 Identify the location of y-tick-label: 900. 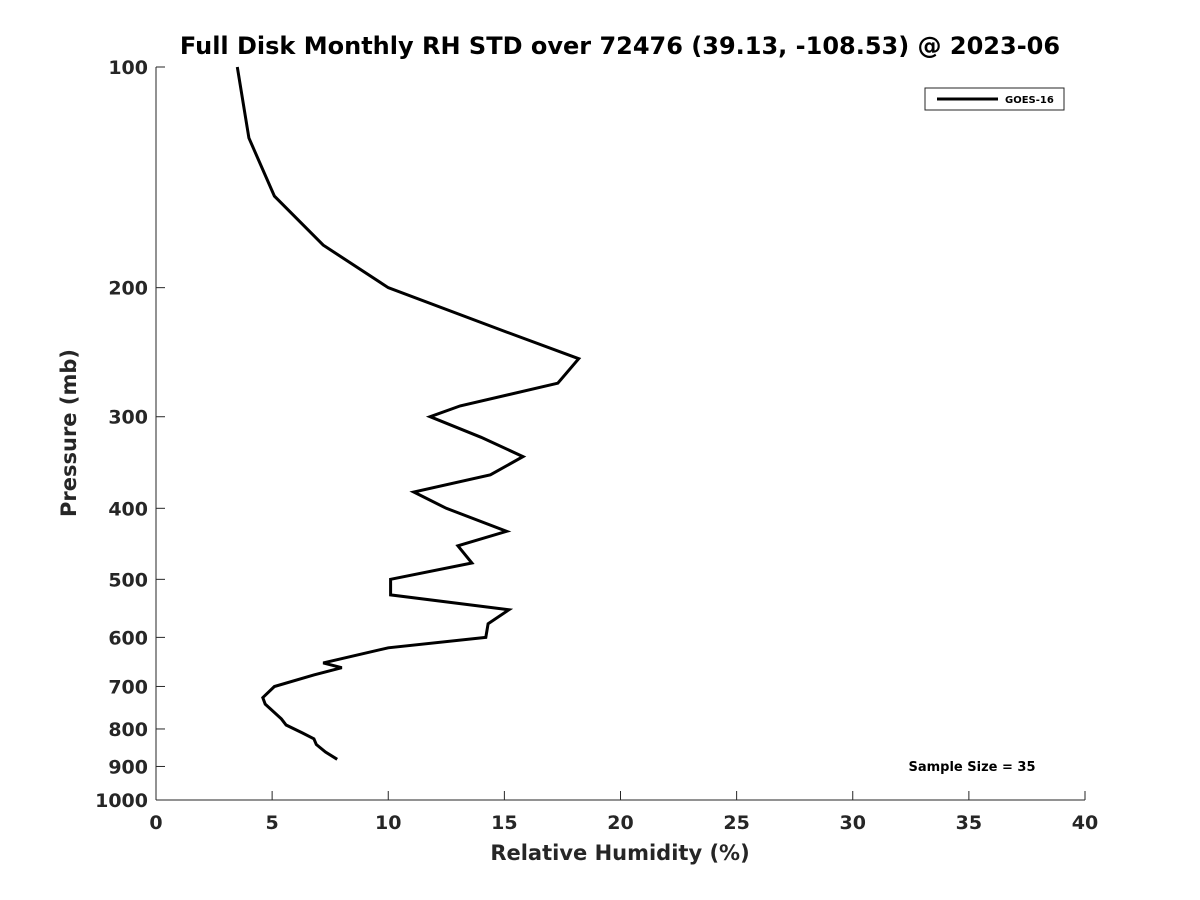
(128, 767).